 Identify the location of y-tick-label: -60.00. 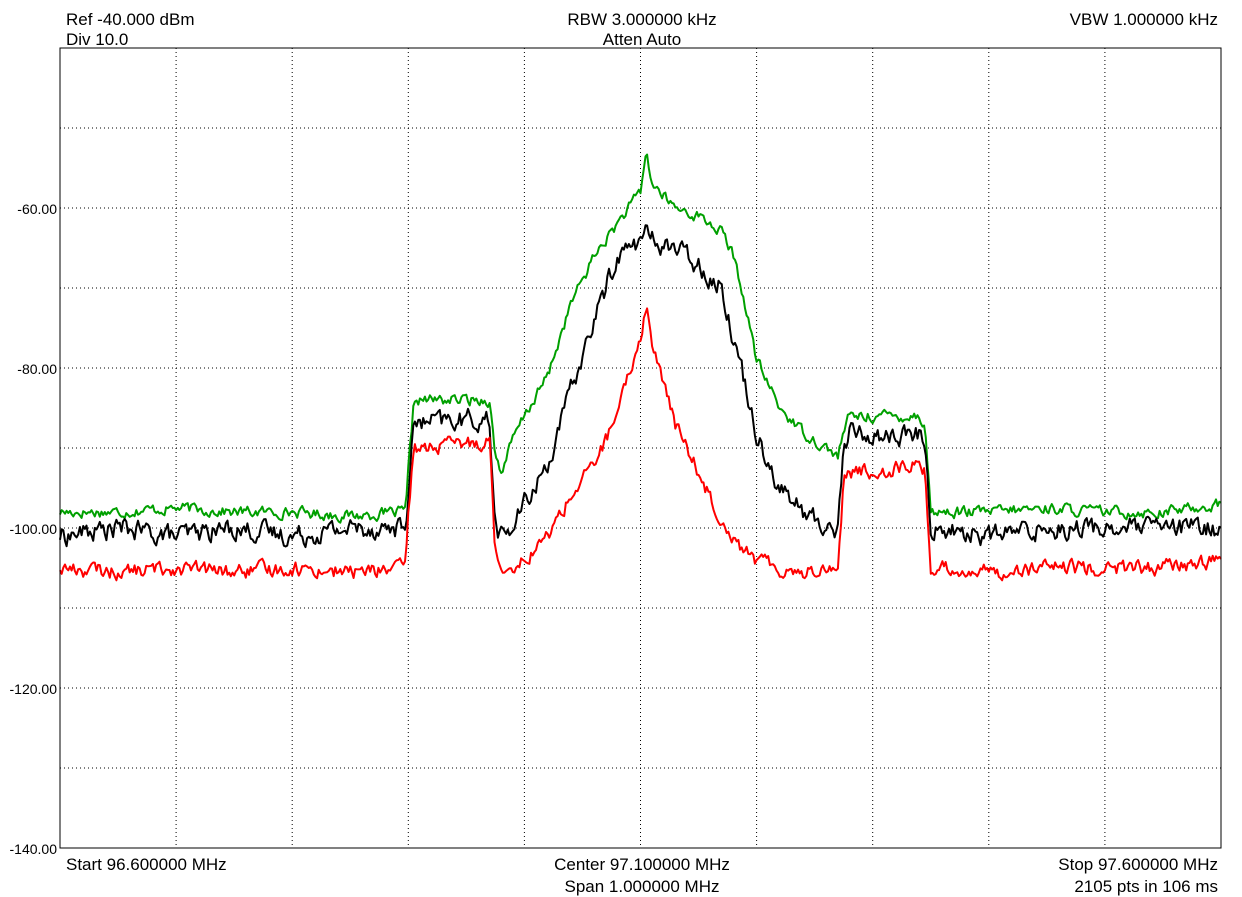
(37, 209).